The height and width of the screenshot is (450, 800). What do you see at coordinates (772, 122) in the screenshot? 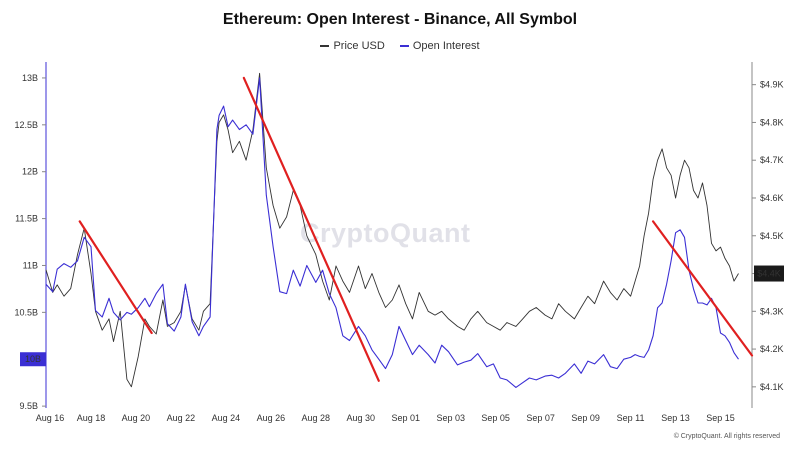
I see `right-axis-tick-label: $4.8K` at bounding box center [772, 122].